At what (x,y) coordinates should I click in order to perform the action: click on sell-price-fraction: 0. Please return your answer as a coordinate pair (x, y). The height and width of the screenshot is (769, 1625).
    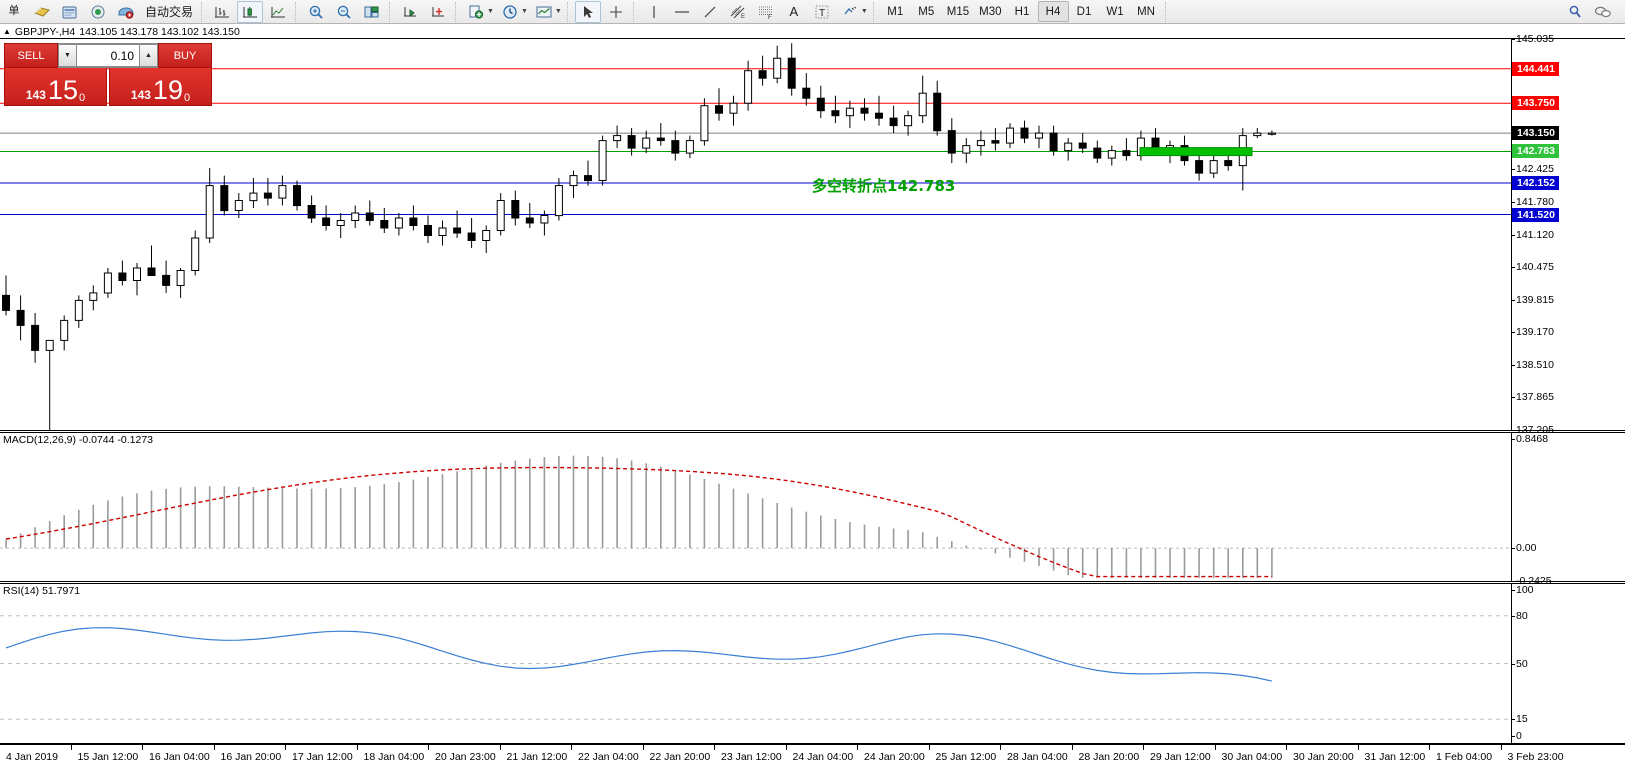
    Looking at the image, I should click on (82, 98).